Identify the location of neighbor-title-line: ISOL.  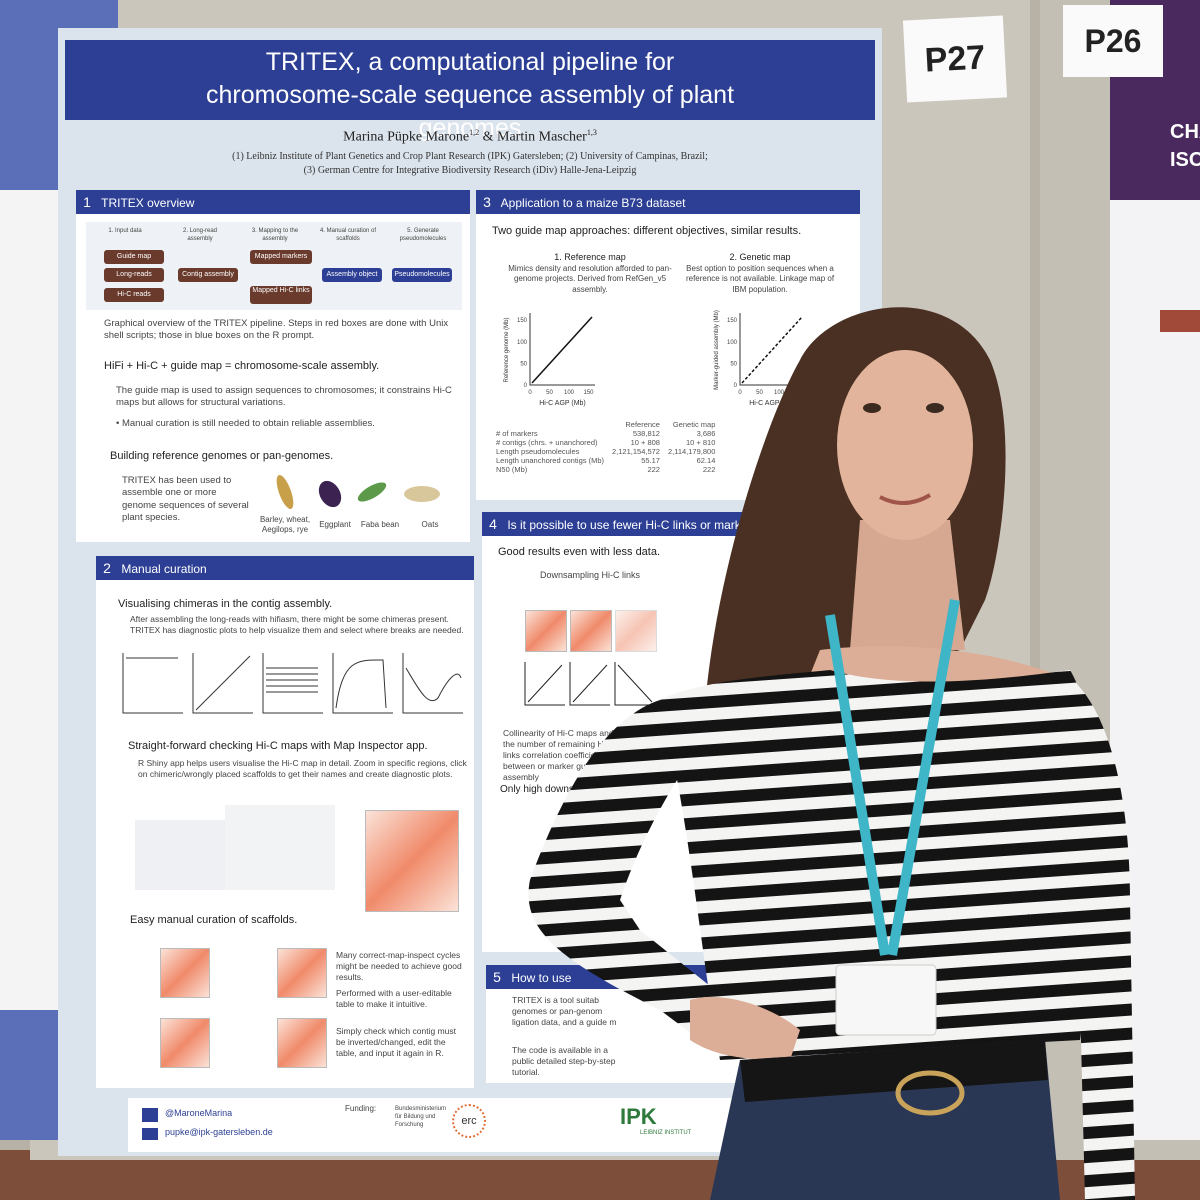
(1185, 160).